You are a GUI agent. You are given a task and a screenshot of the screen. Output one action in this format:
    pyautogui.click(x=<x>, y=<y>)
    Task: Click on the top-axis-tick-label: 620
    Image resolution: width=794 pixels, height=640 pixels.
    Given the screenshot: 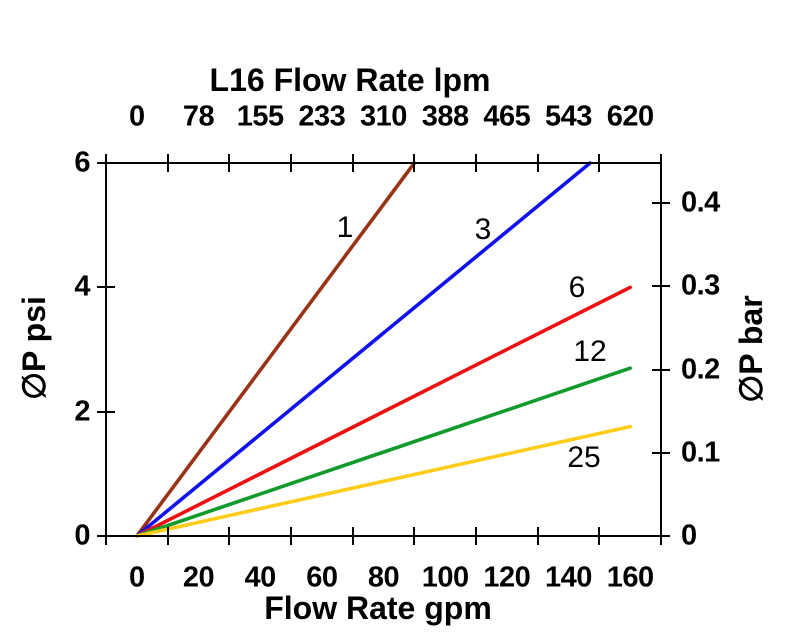 What is the action you would take?
    pyautogui.click(x=630, y=116)
    